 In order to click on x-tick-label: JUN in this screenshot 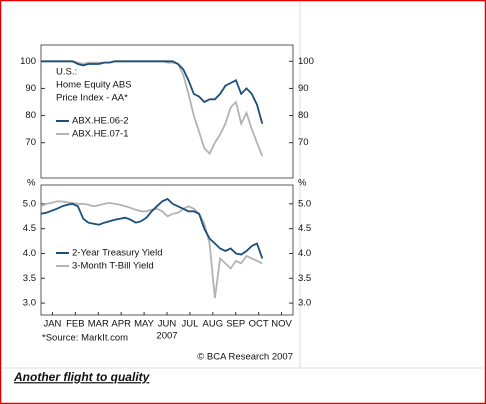, I will do `click(167, 324)`.